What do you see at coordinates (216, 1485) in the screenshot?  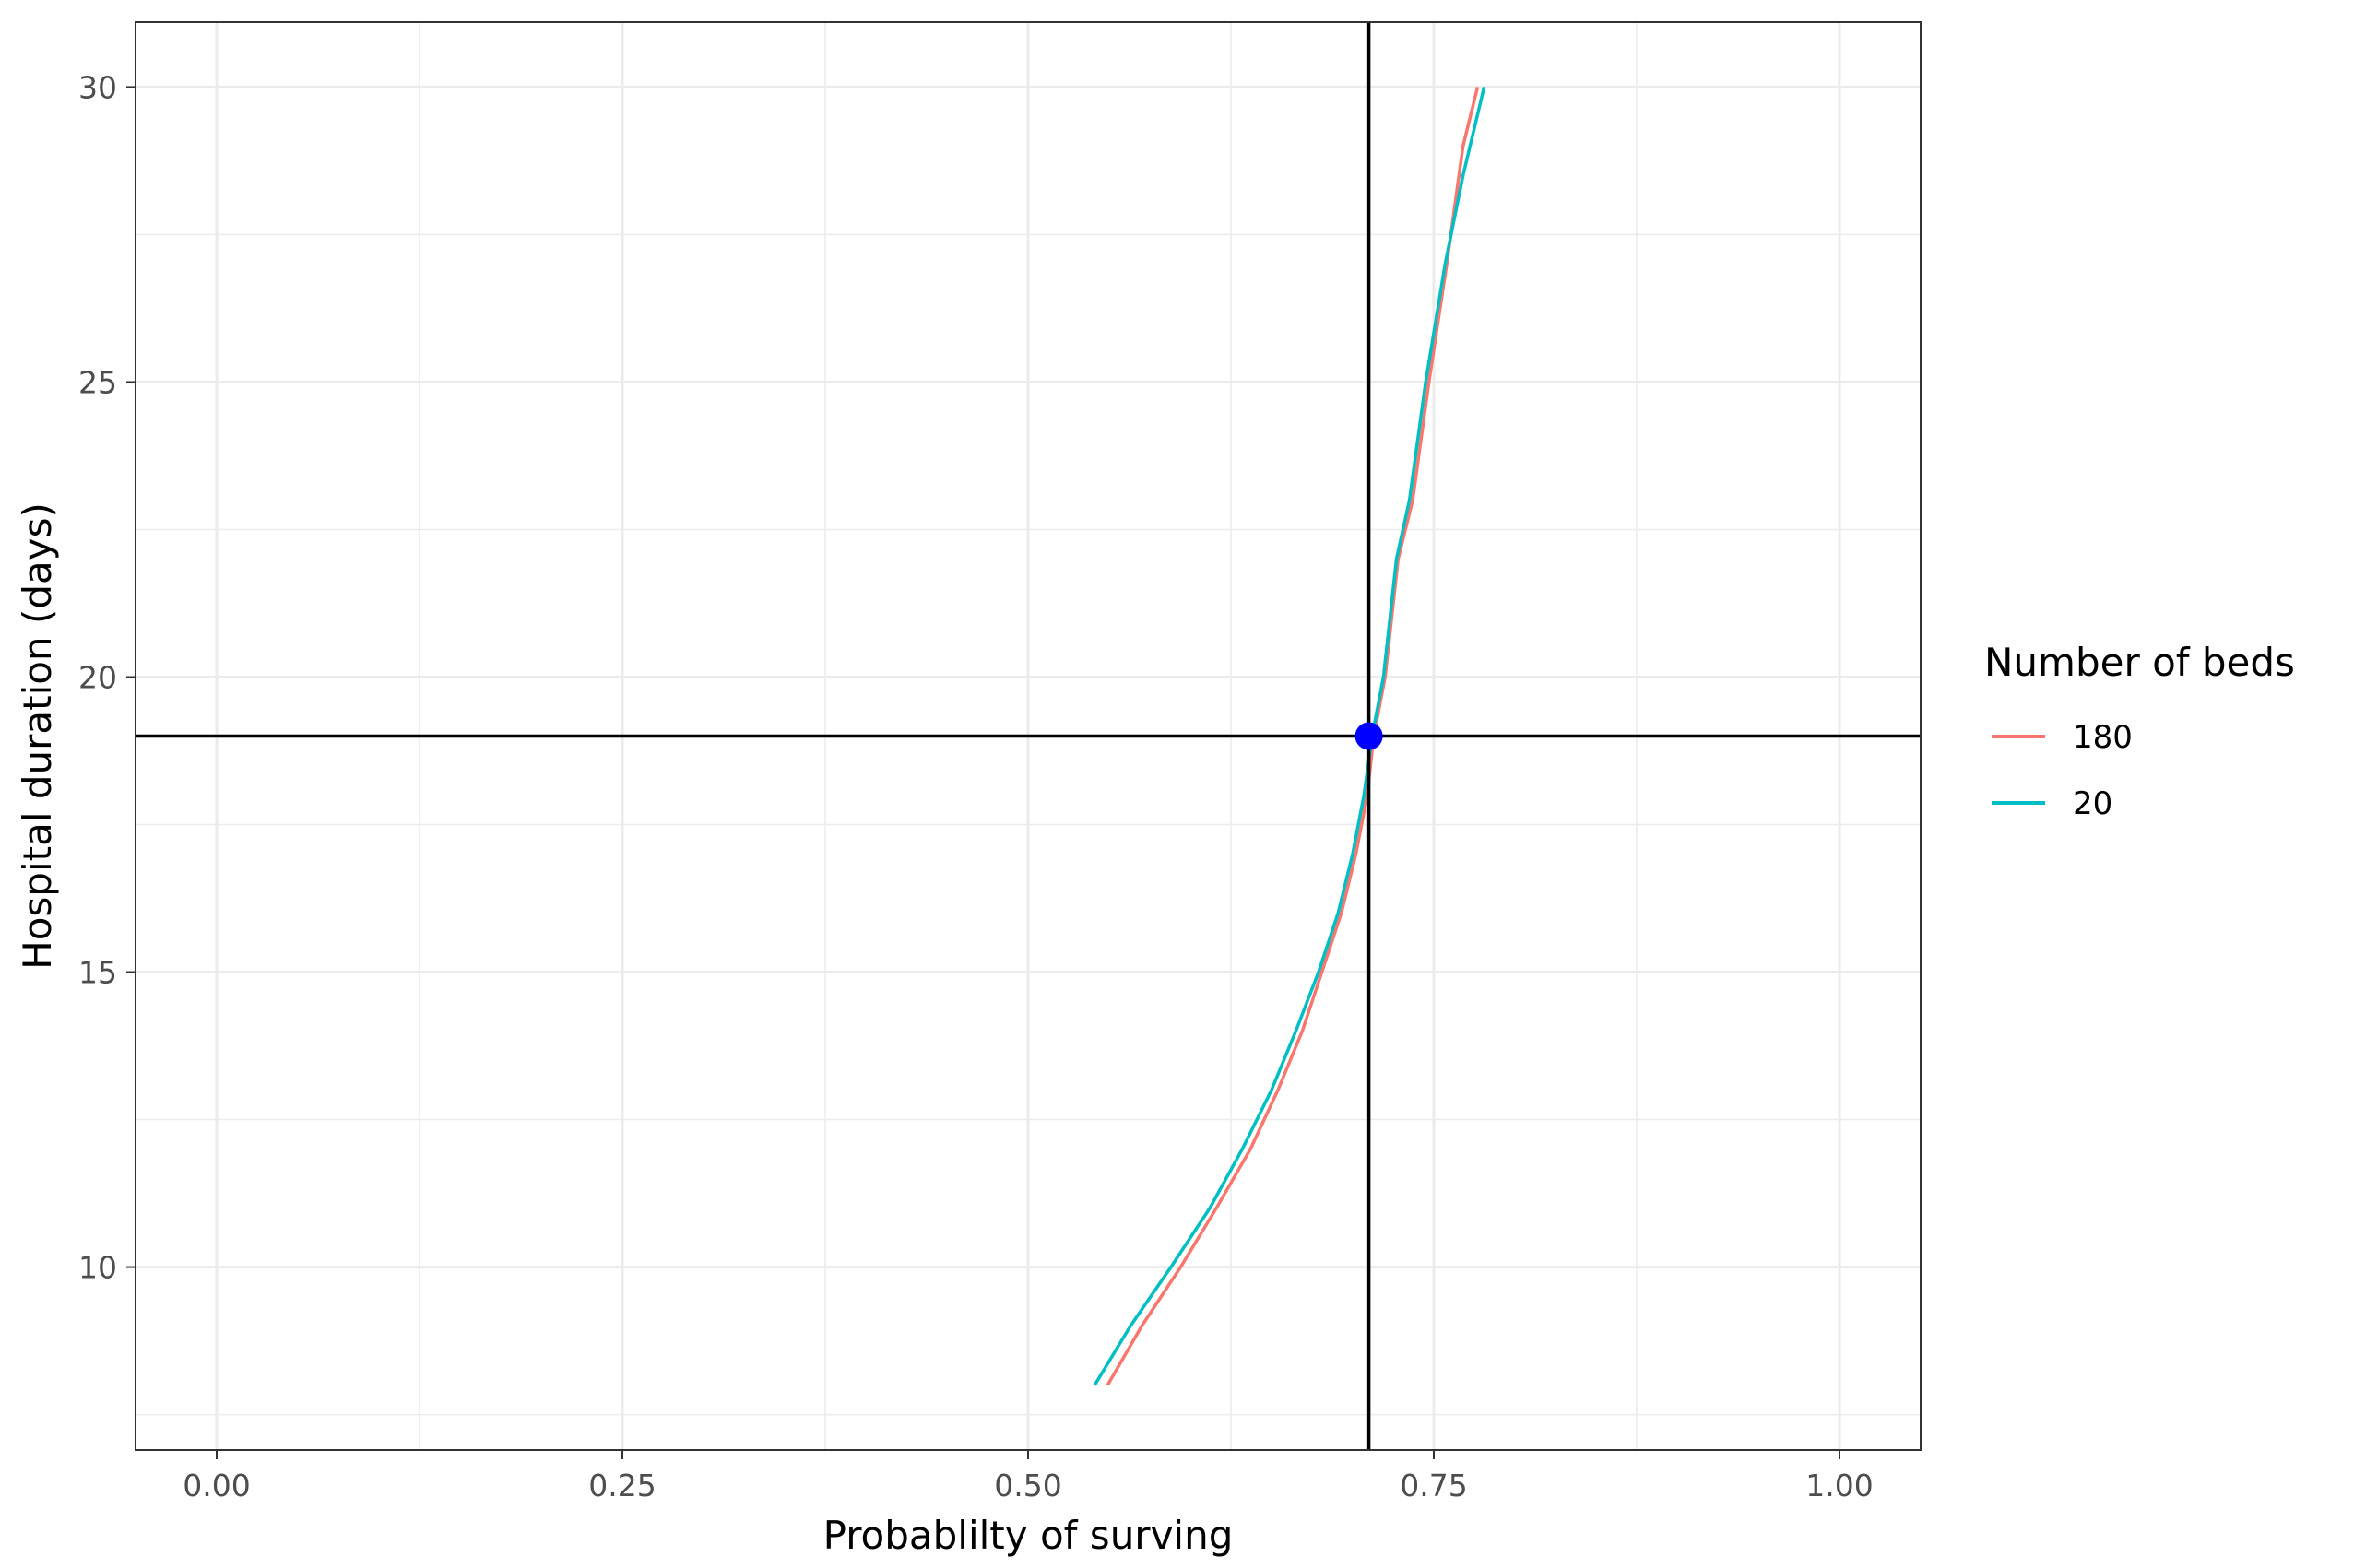 I see `x-tick-label: 0.00` at bounding box center [216, 1485].